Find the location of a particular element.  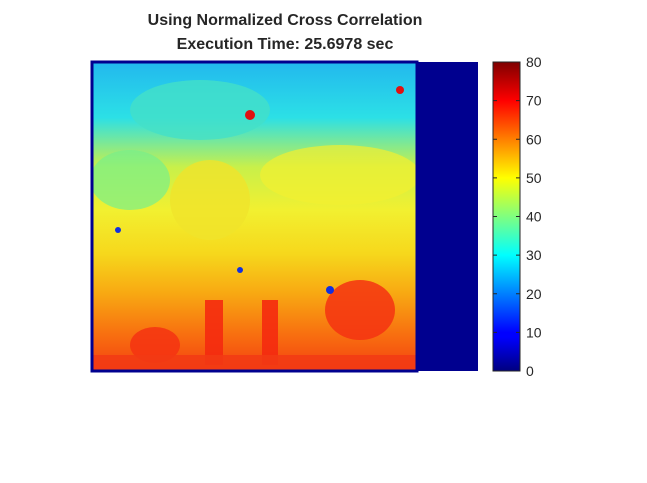

region-lower-left is located at coordinates (155, 345).